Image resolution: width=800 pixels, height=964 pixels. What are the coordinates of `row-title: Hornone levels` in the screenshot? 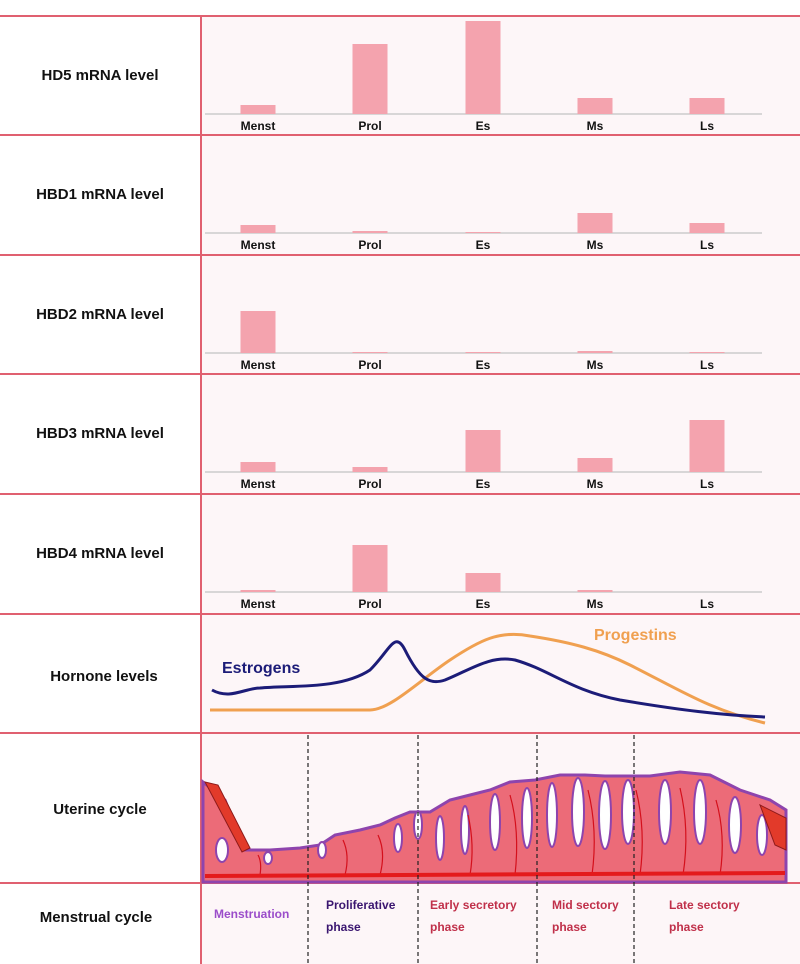 It's located at (104, 676).